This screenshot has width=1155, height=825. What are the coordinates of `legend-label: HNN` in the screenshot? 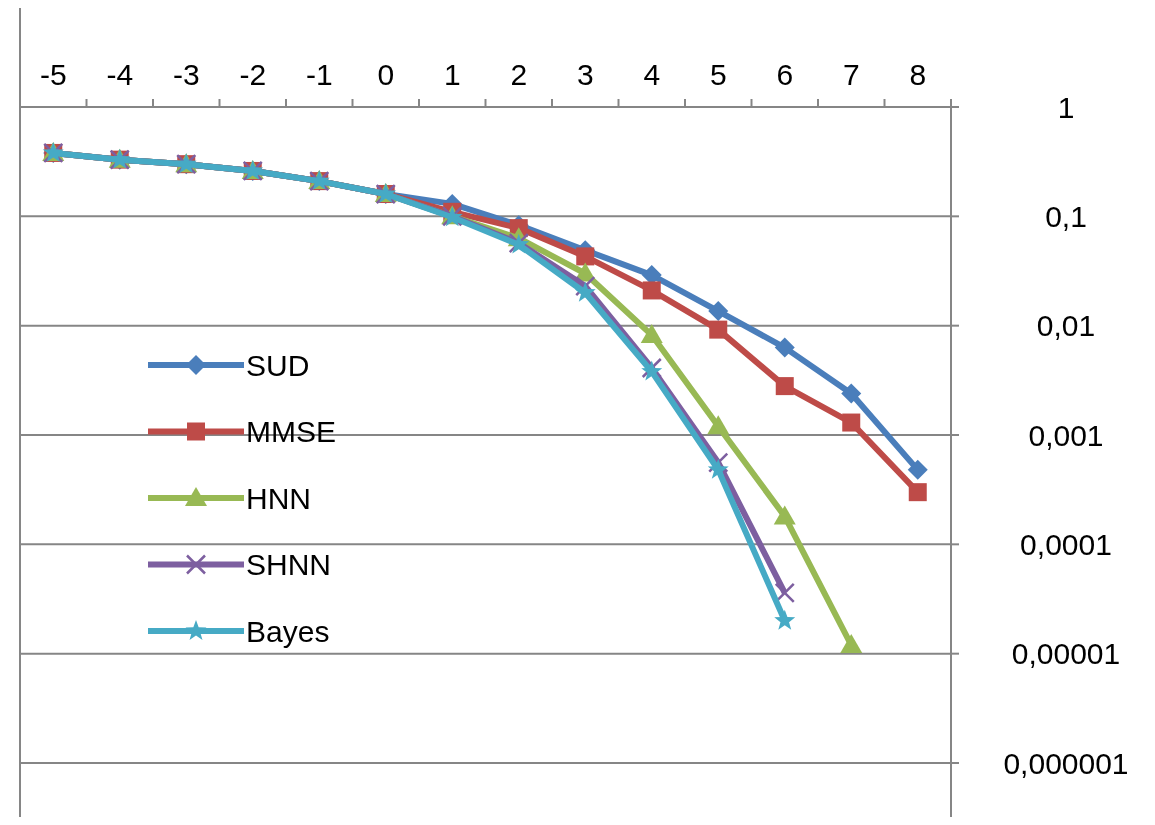 It's located at (278, 498).